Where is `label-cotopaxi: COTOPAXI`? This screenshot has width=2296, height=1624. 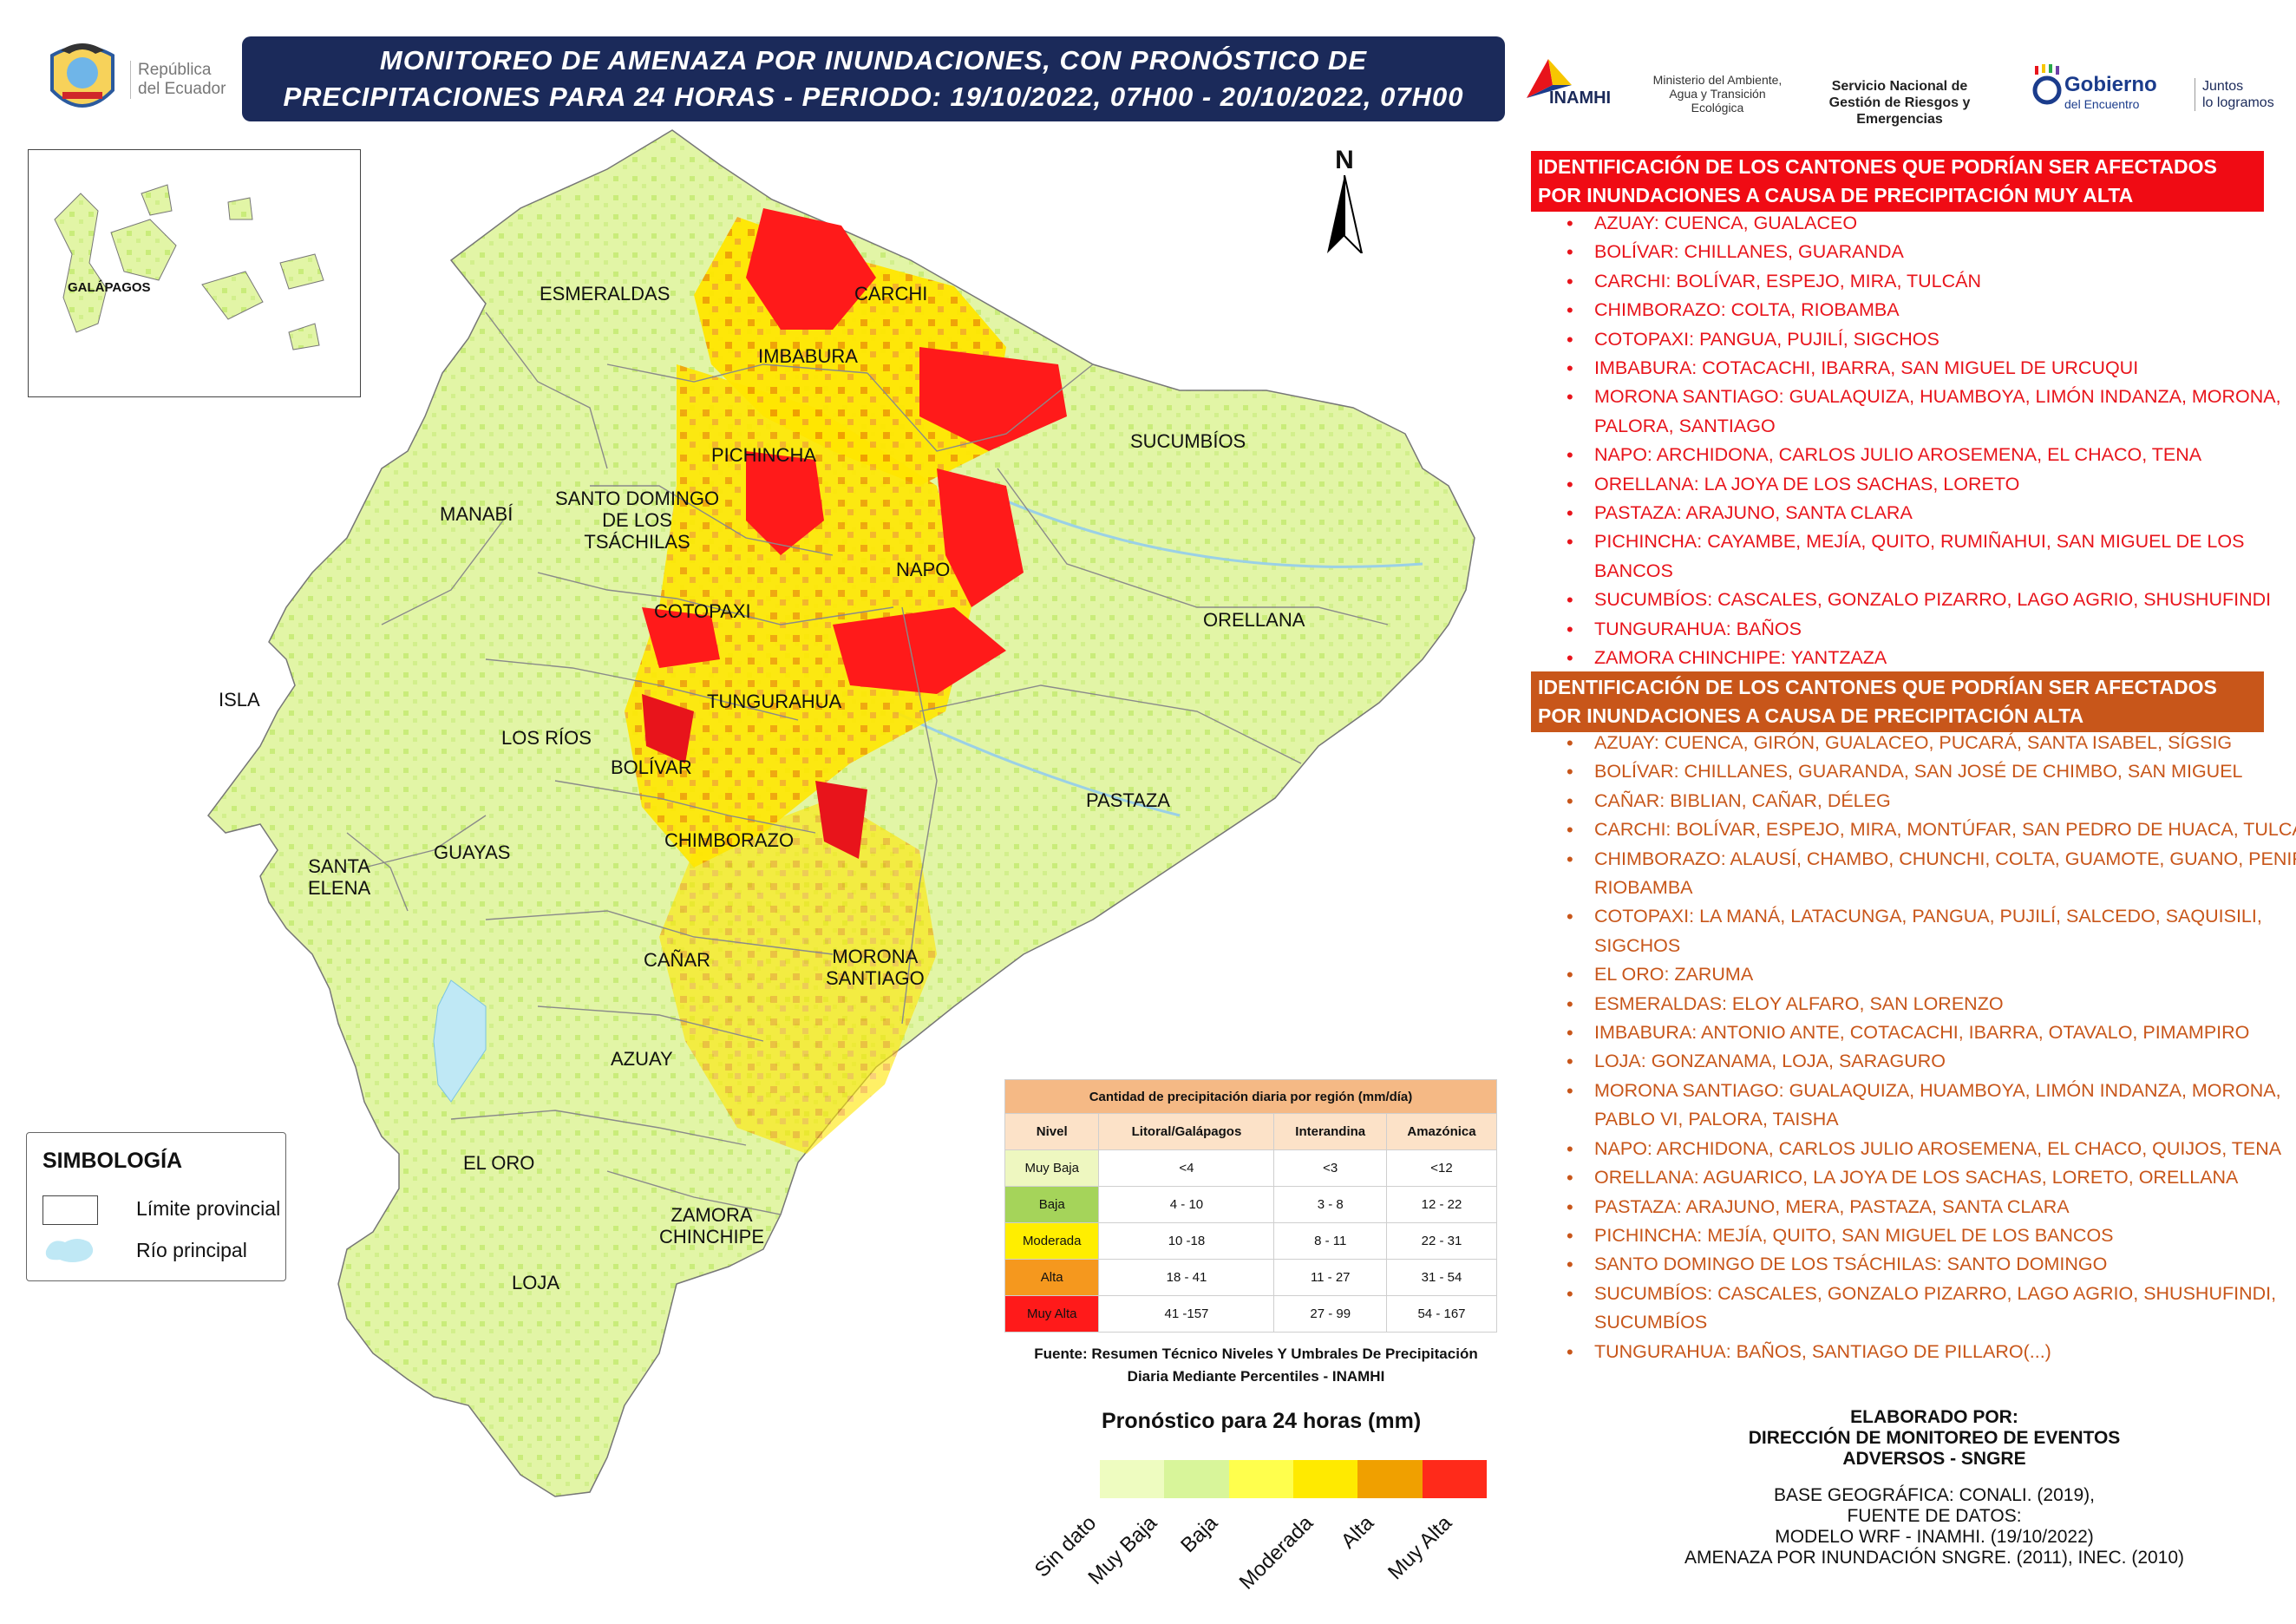
label-cotopaxi: COTOPAXI is located at coordinates (702, 611).